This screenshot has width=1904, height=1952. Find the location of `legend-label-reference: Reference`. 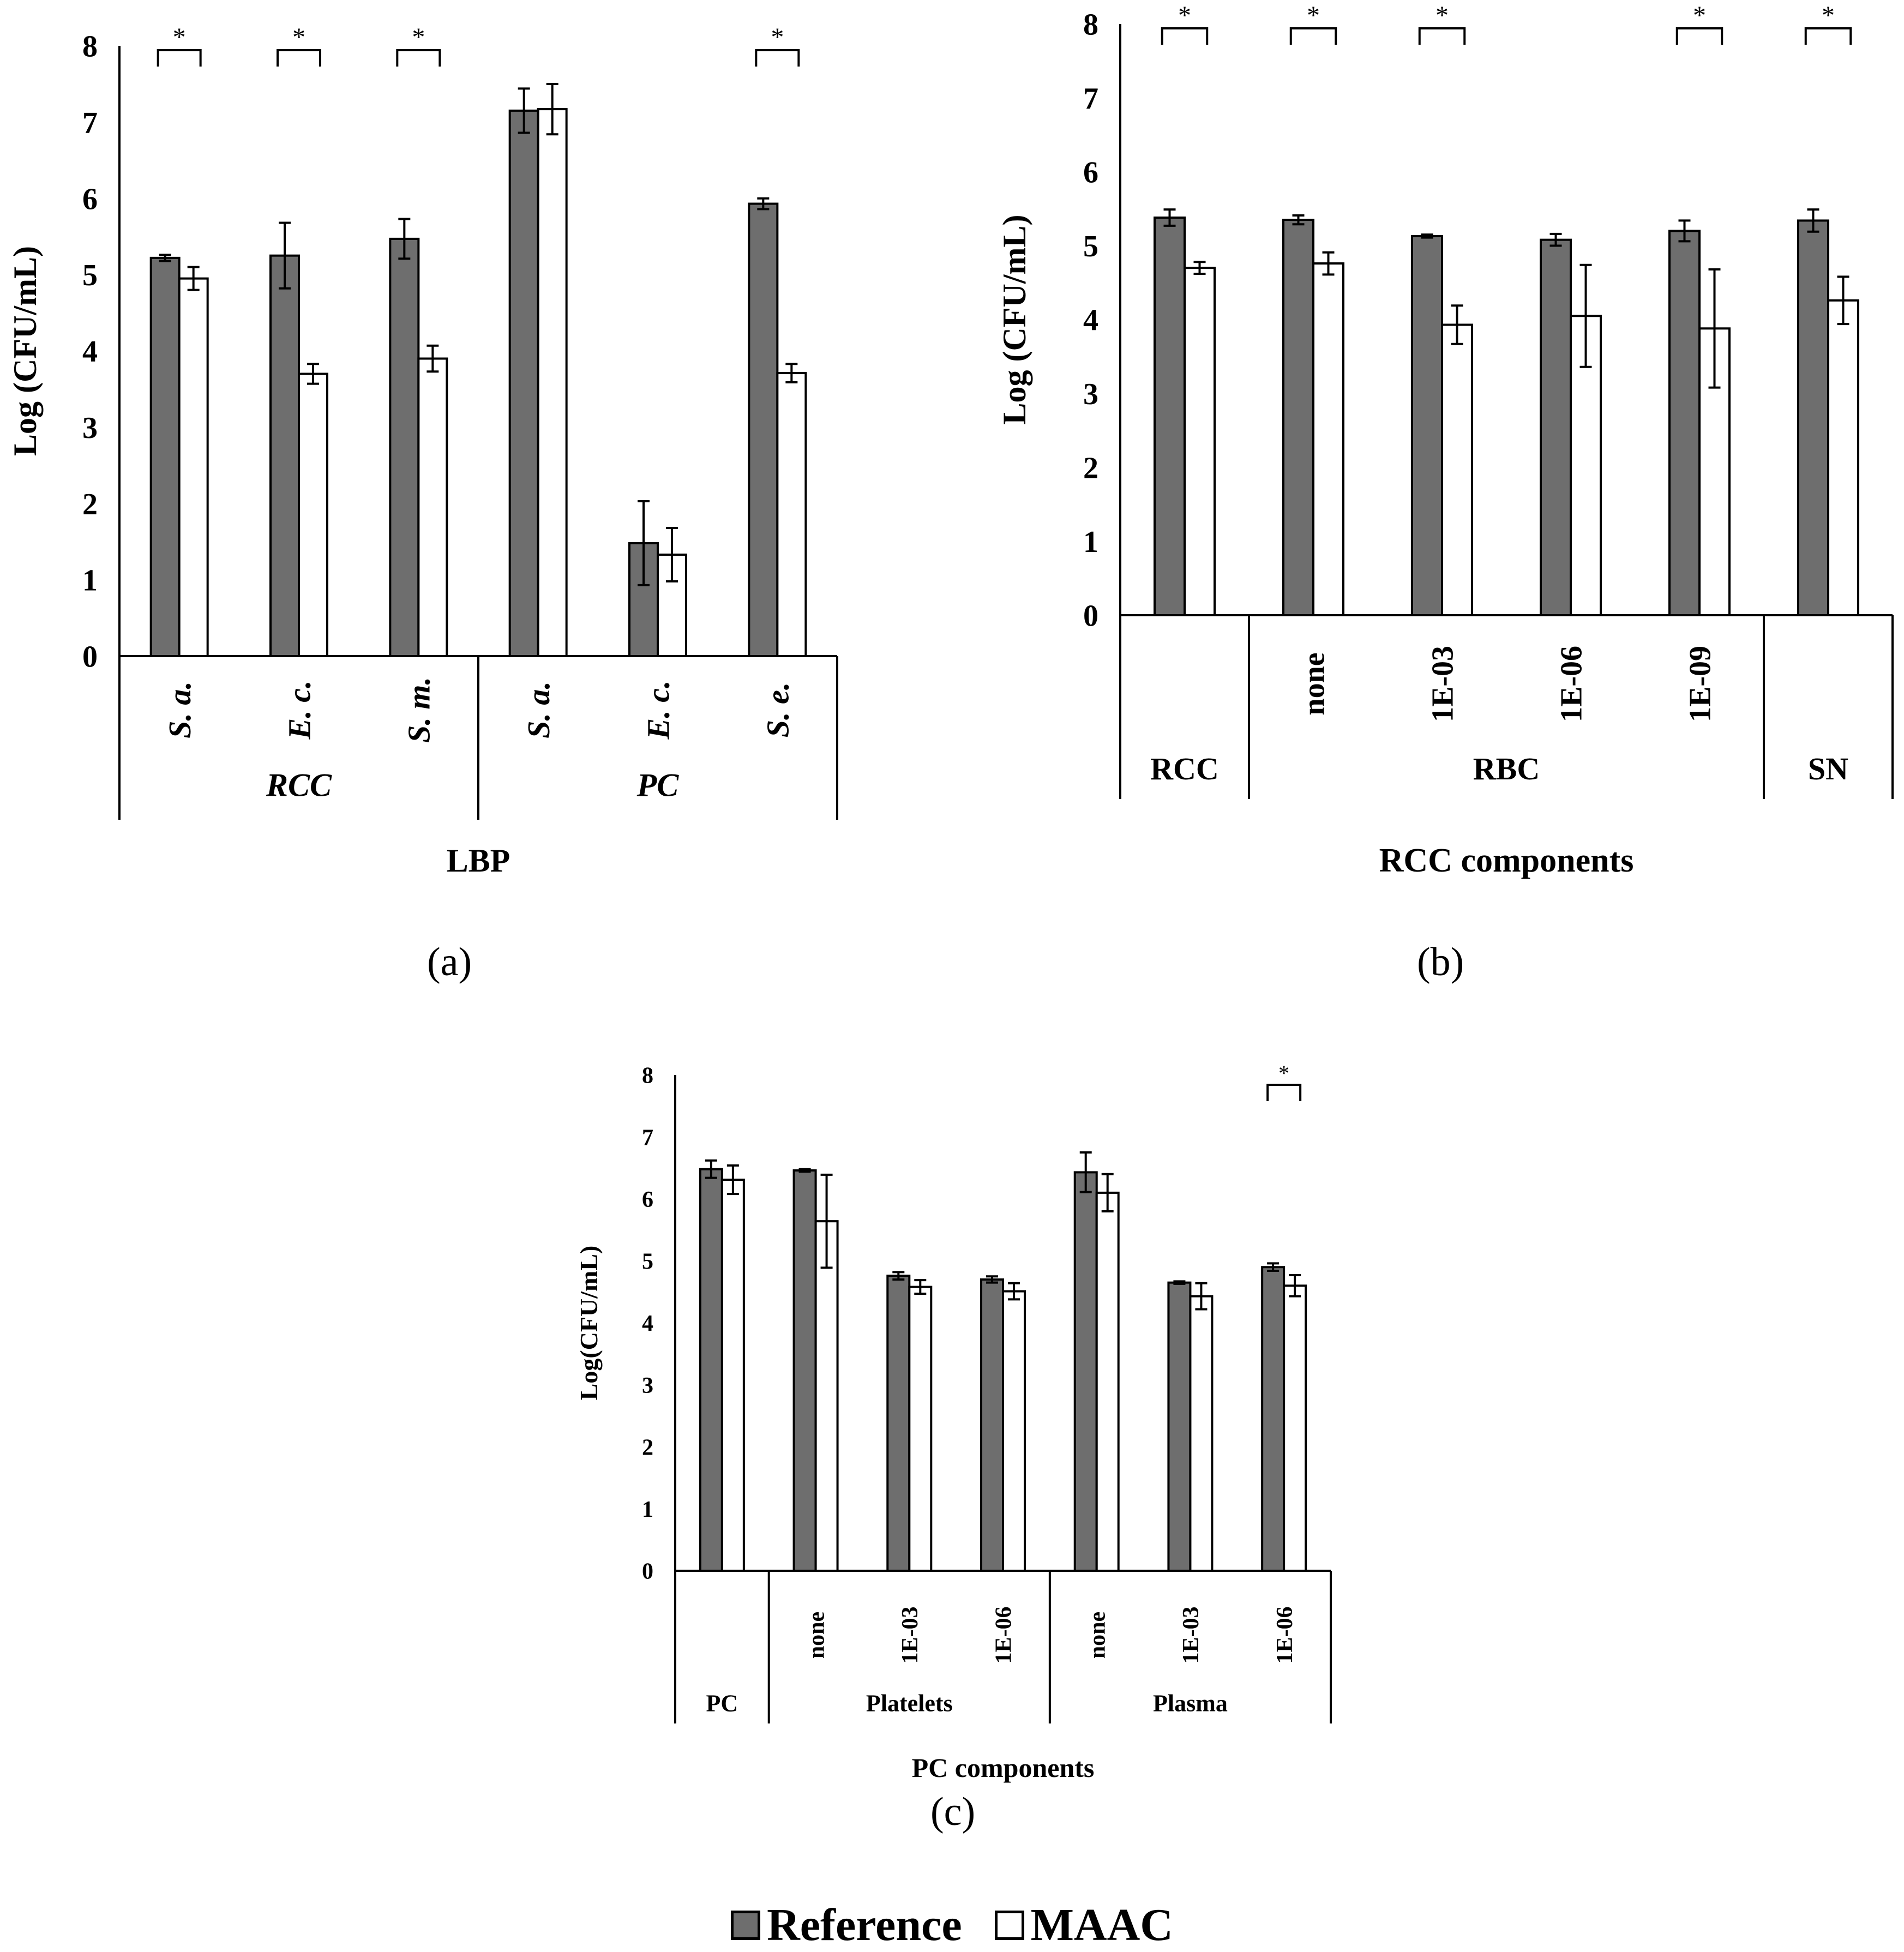

legend-label-reference: Reference is located at coordinates (864, 1925).